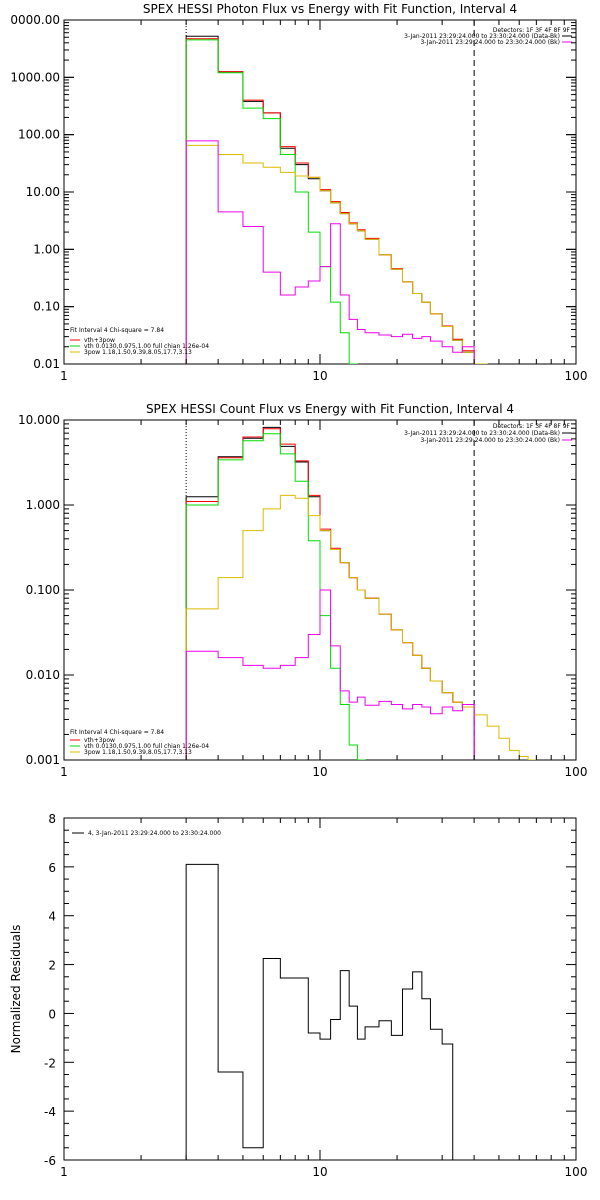 This screenshot has height=1200, width=600. I want to click on y-tick-label: 0000.00, so click(35, 20).